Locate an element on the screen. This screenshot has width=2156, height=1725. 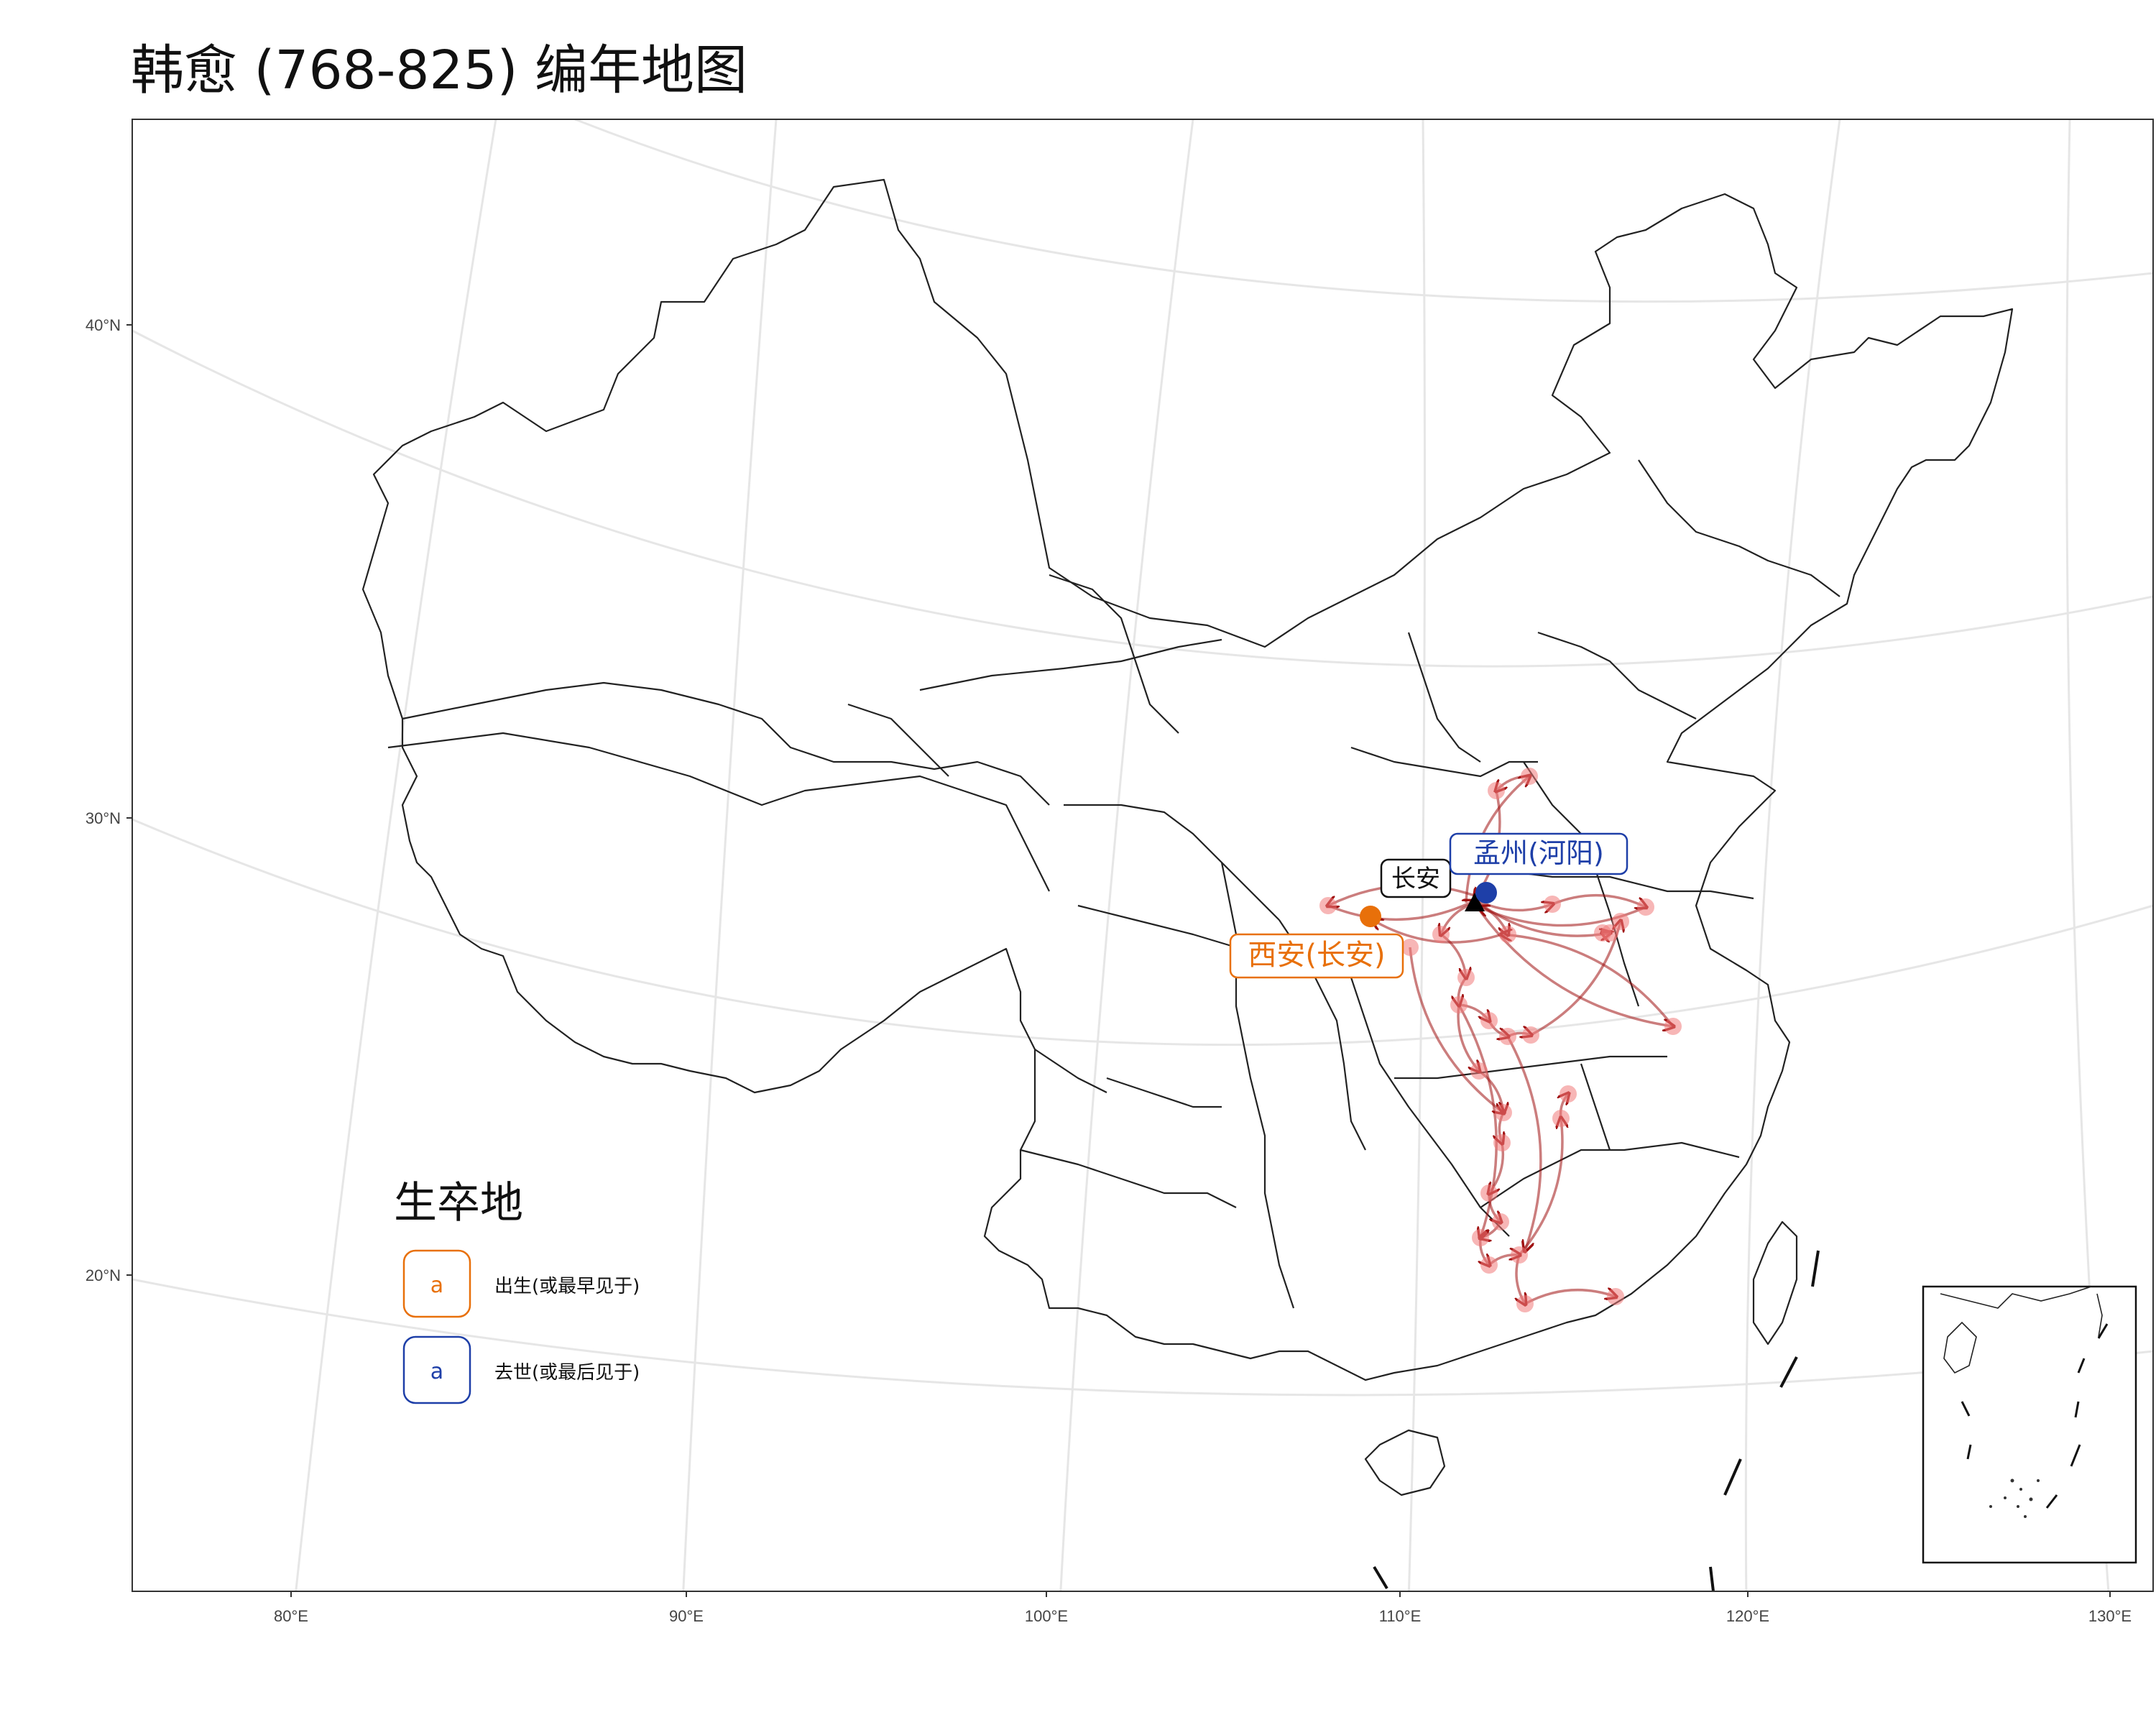
y-tick-label: 40°N is located at coordinates (103, 325).